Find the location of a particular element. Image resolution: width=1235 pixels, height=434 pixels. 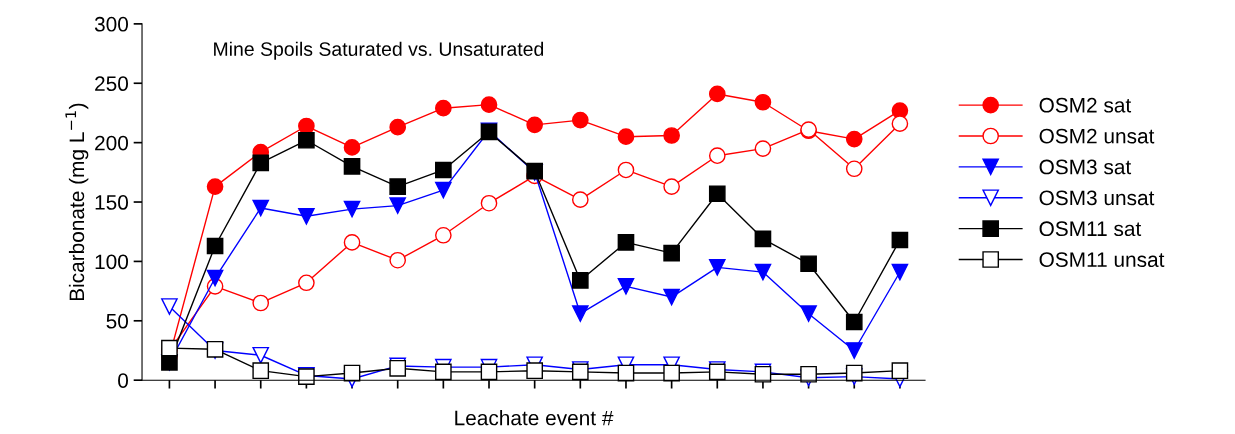

y-tick-label: 100 is located at coordinates (112, 262).